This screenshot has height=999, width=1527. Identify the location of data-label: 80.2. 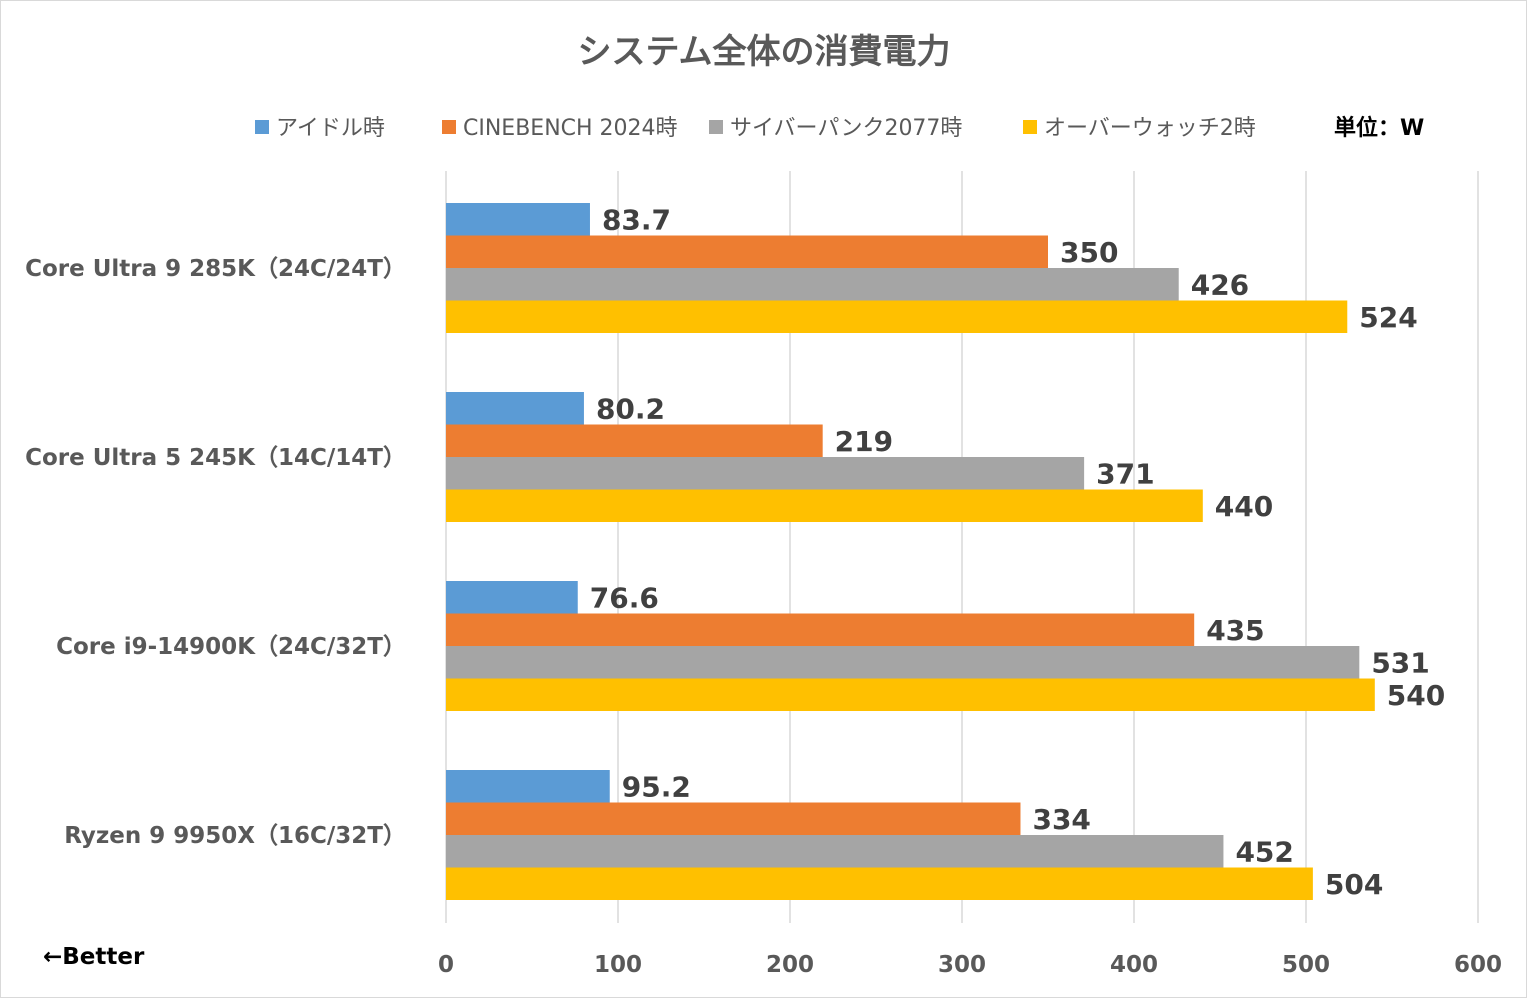
(630, 408).